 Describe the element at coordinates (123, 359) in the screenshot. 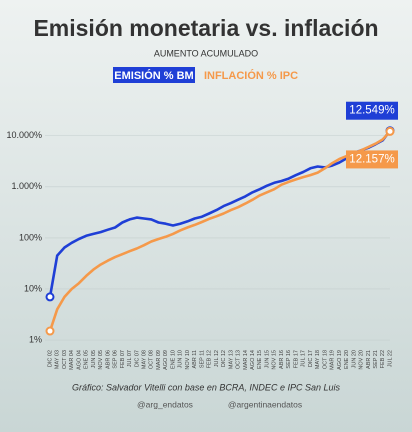

I see `x-tick-label: FEB 07` at that location.